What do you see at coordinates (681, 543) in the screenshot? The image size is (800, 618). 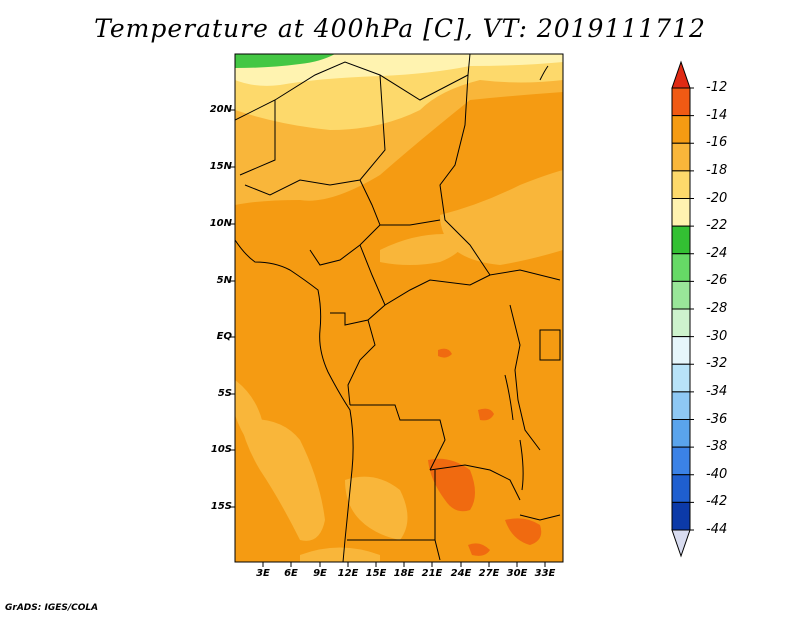 I see `colorbar-bottom-cap` at bounding box center [681, 543].